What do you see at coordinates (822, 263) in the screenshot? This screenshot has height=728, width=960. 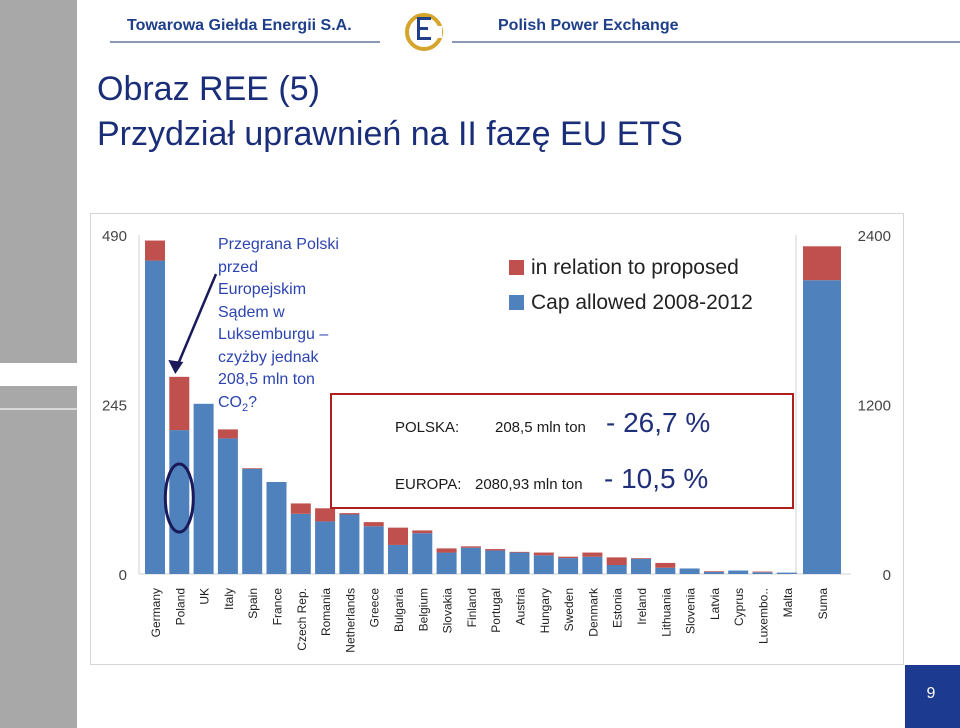 I see `sum-bar-proposed-diff` at bounding box center [822, 263].